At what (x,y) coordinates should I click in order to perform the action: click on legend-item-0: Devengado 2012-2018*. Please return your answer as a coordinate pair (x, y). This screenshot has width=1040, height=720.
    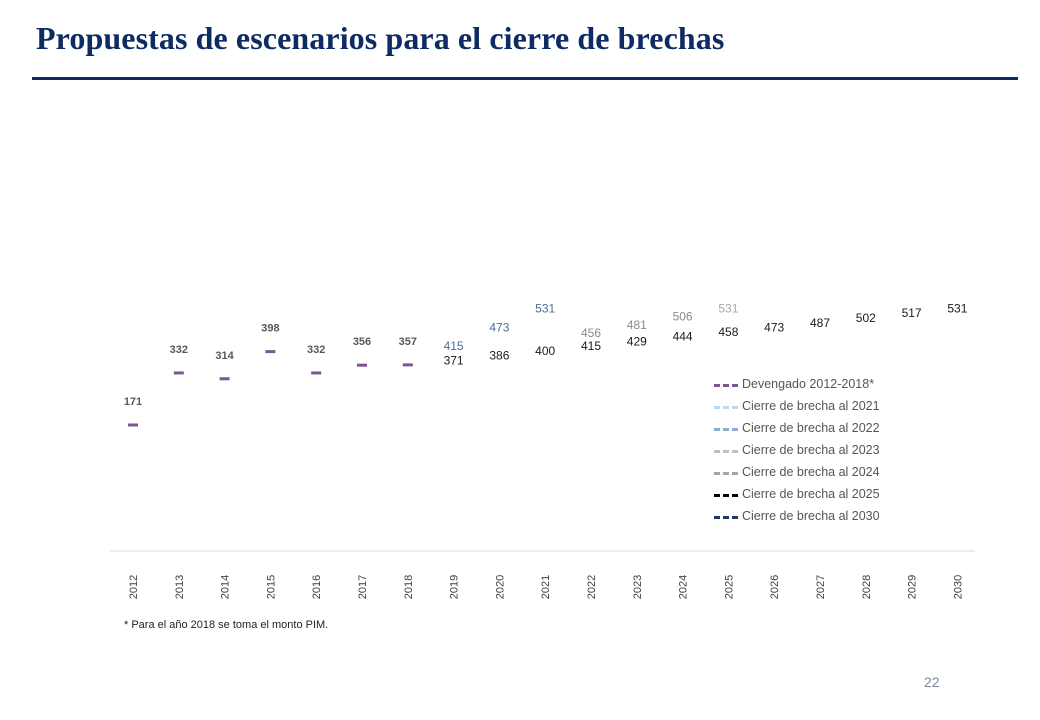
    Looking at the image, I should click on (842, 385).